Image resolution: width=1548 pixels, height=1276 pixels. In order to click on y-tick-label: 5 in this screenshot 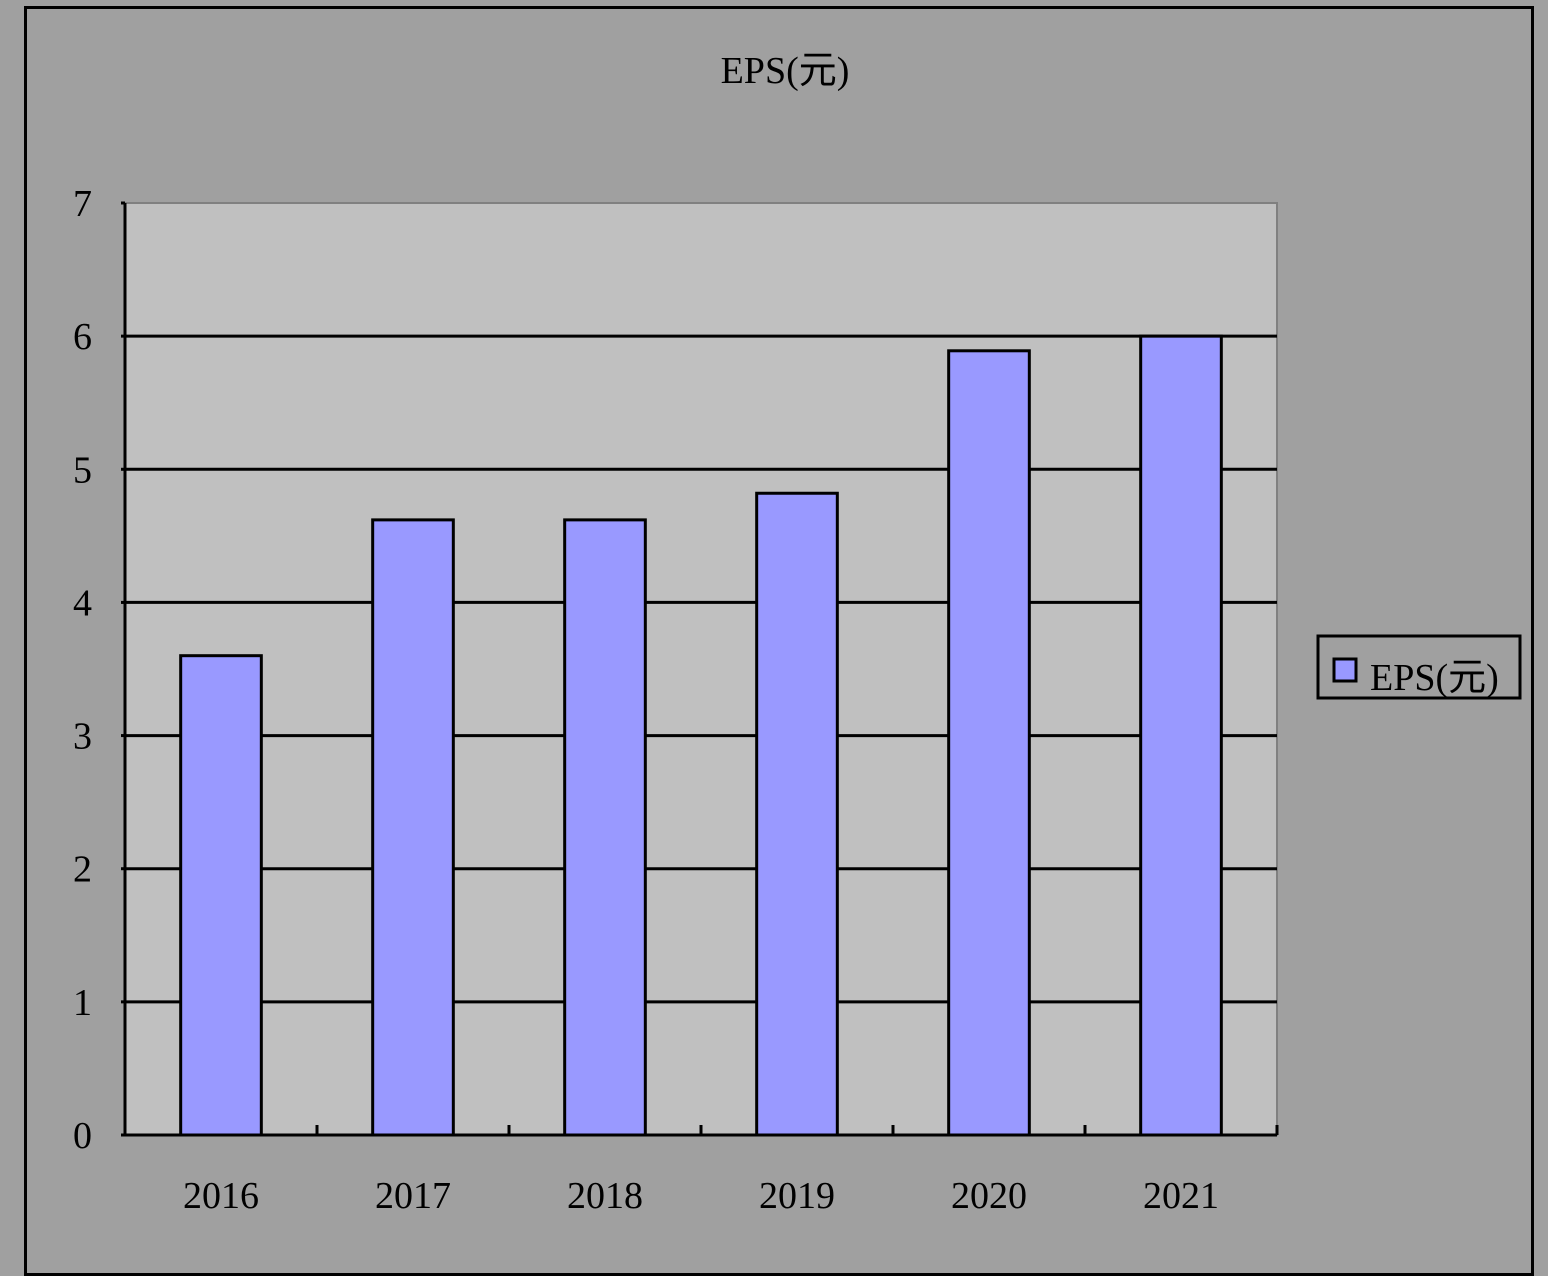, I will do `click(82, 470)`.